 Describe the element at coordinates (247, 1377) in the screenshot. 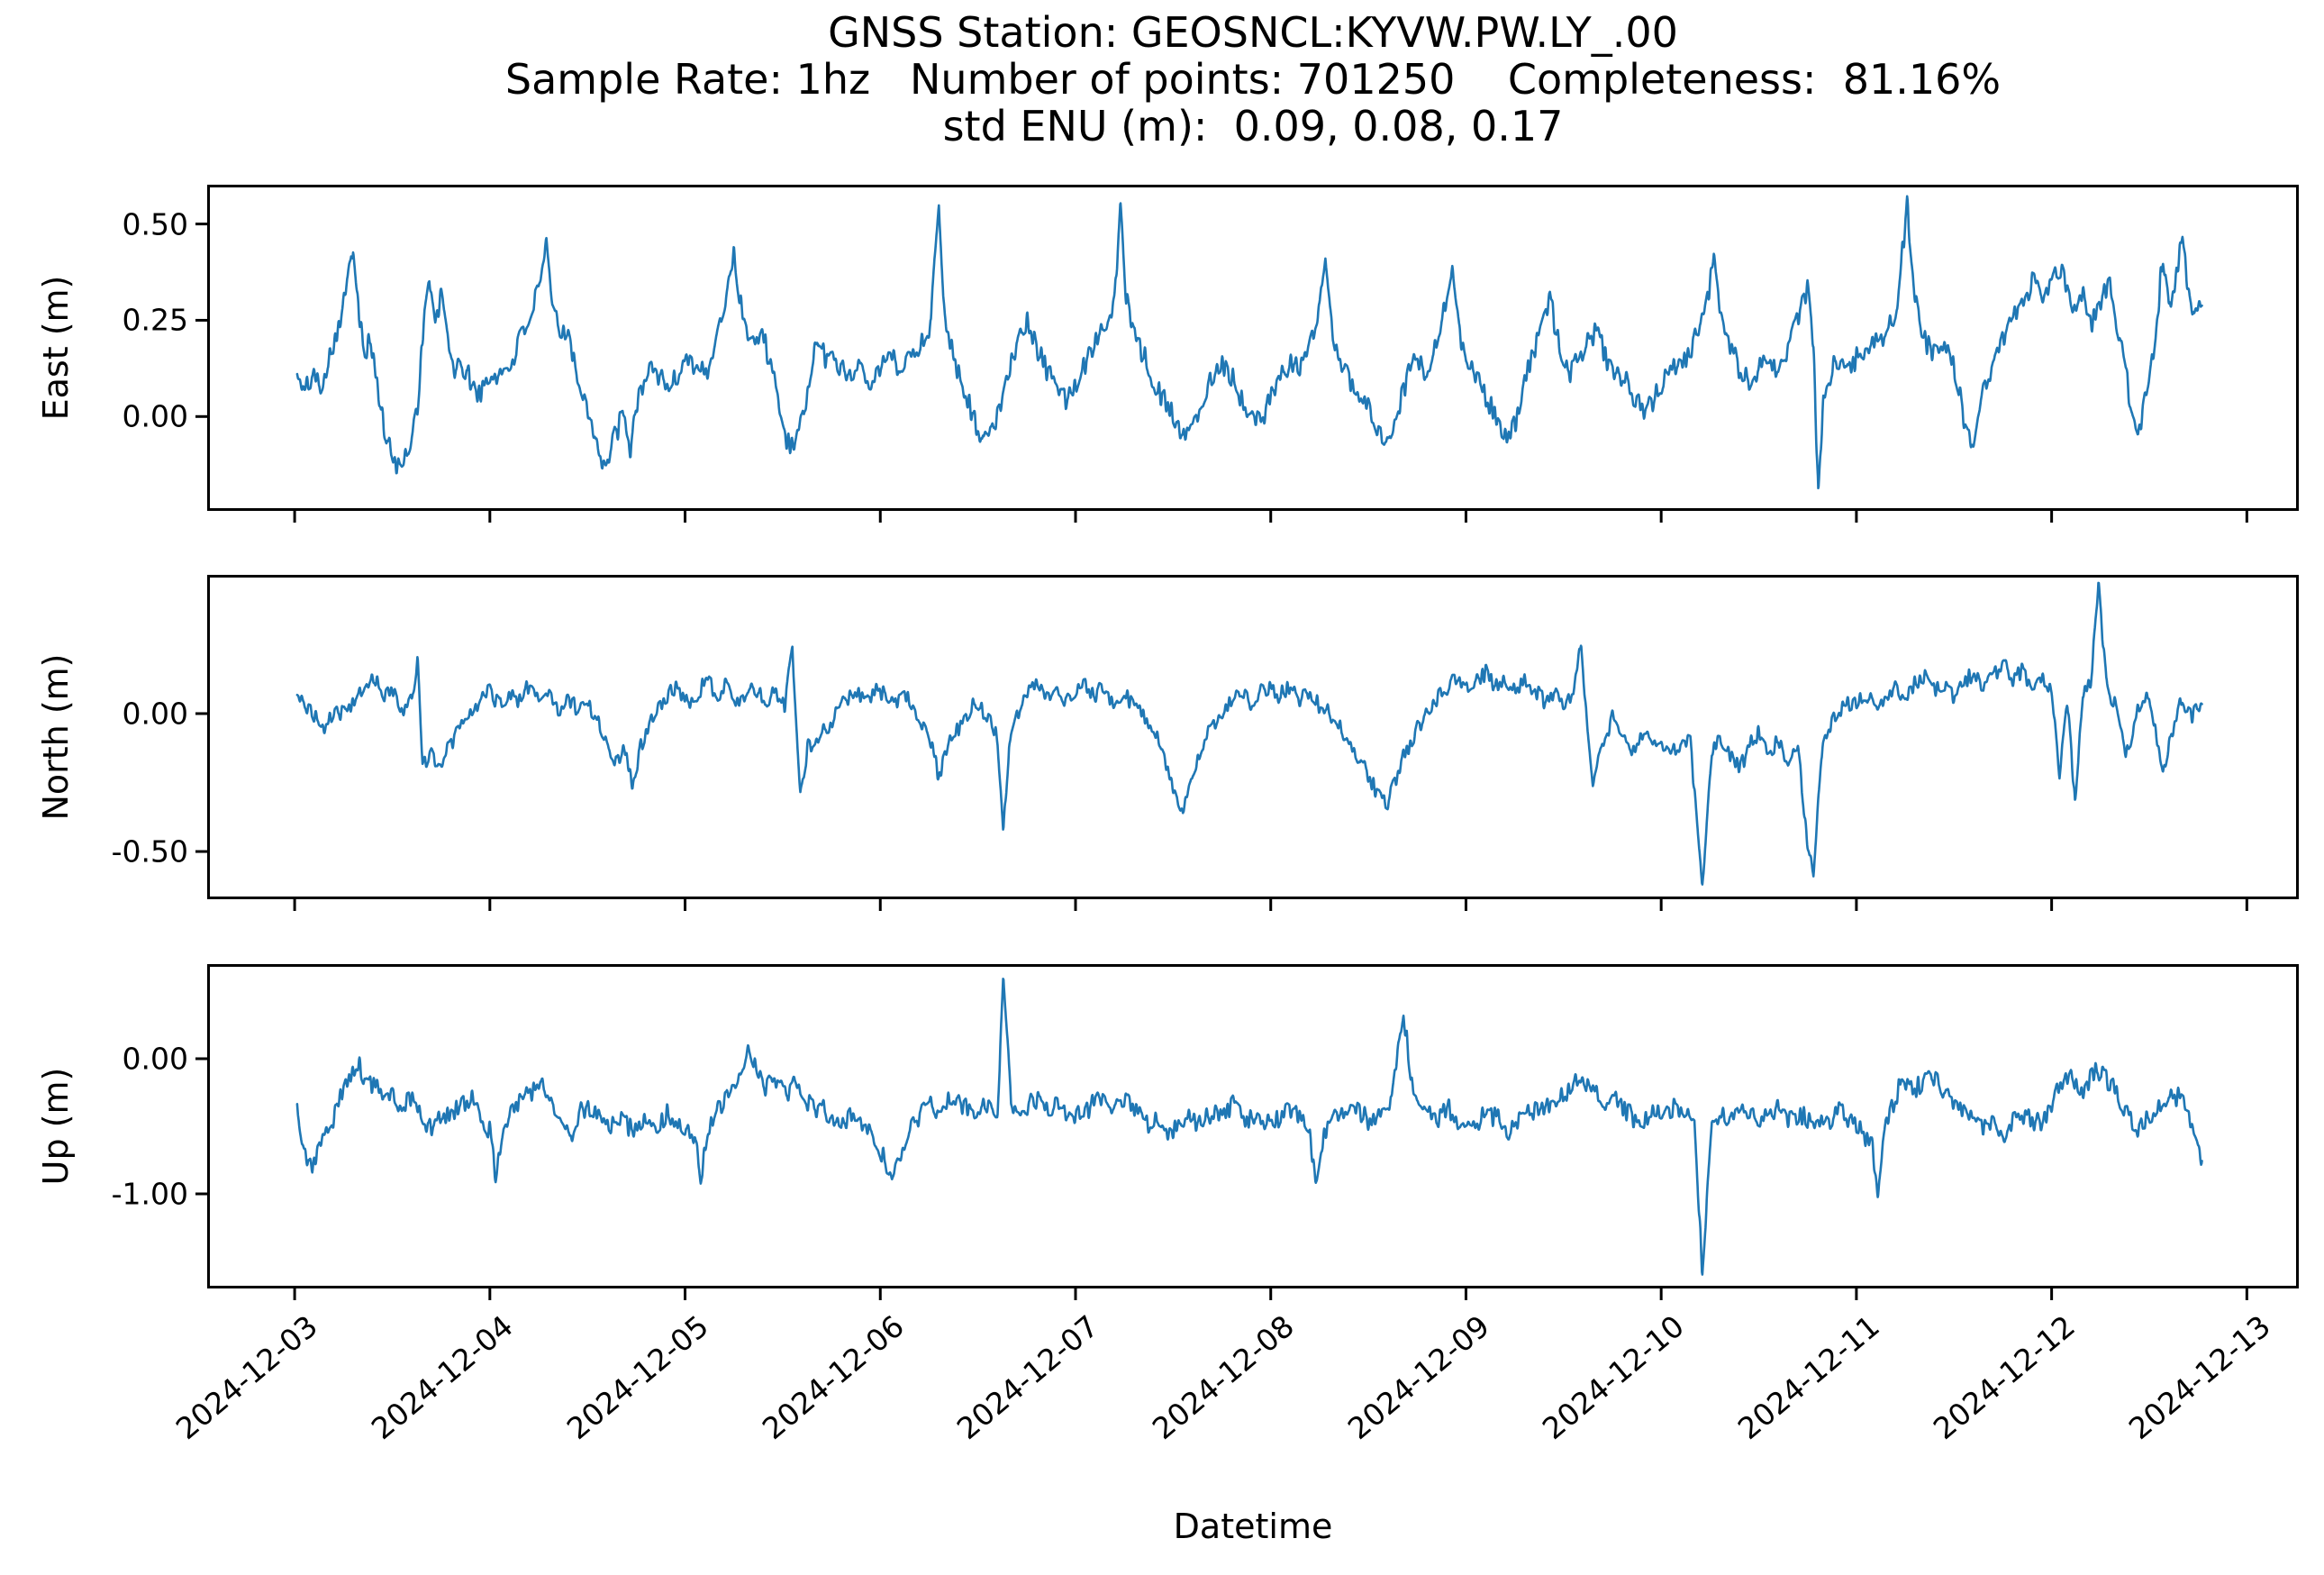

I see `x-tick-label: 2024-12-03` at that location.